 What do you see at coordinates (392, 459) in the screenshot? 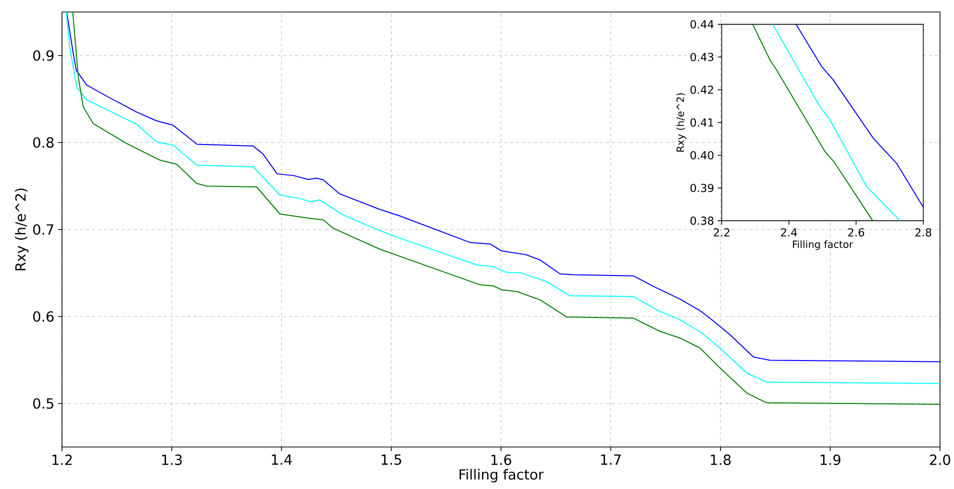
I see `x-tick-label: 1.5` at bounding box center [392, 459].